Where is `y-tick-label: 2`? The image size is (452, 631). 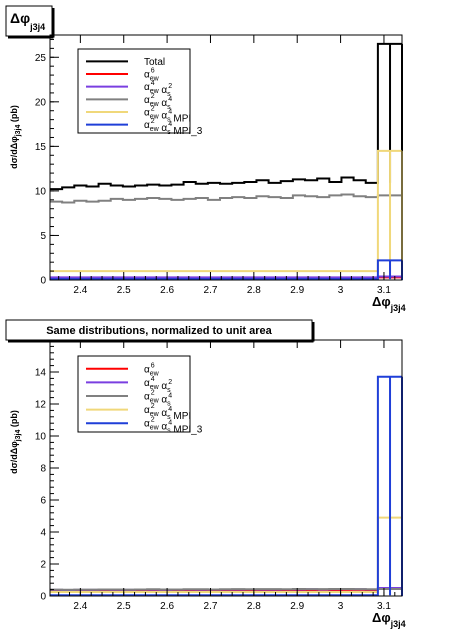
y-tick-label: 2 is located at coordinates (43, 565).